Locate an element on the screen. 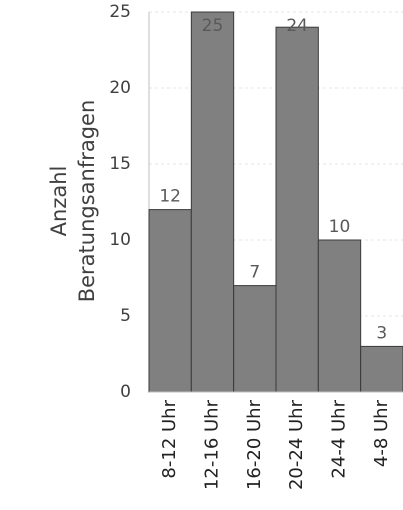 This screenshot has width=403, height=510. y-tick-label: 5 is located at coordinates (125, 316).